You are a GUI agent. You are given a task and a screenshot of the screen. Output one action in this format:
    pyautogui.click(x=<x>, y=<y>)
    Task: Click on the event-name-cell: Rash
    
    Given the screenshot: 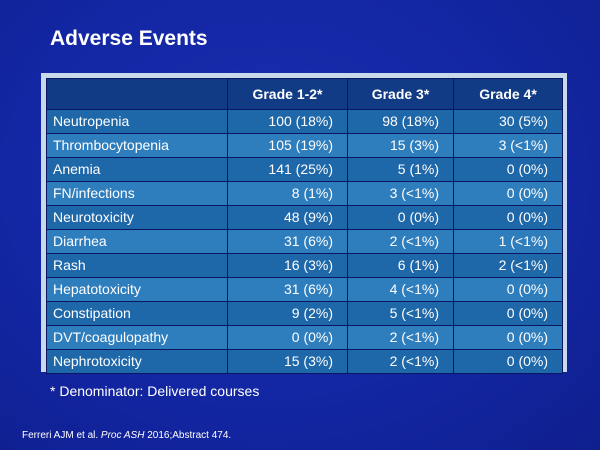 What is the action you would take?
    pyautogui.click(x=137, y=265)
    